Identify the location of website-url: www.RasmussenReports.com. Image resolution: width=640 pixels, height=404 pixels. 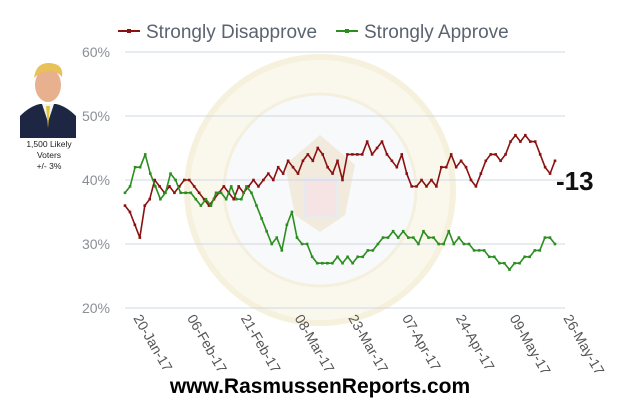
(320, 386).